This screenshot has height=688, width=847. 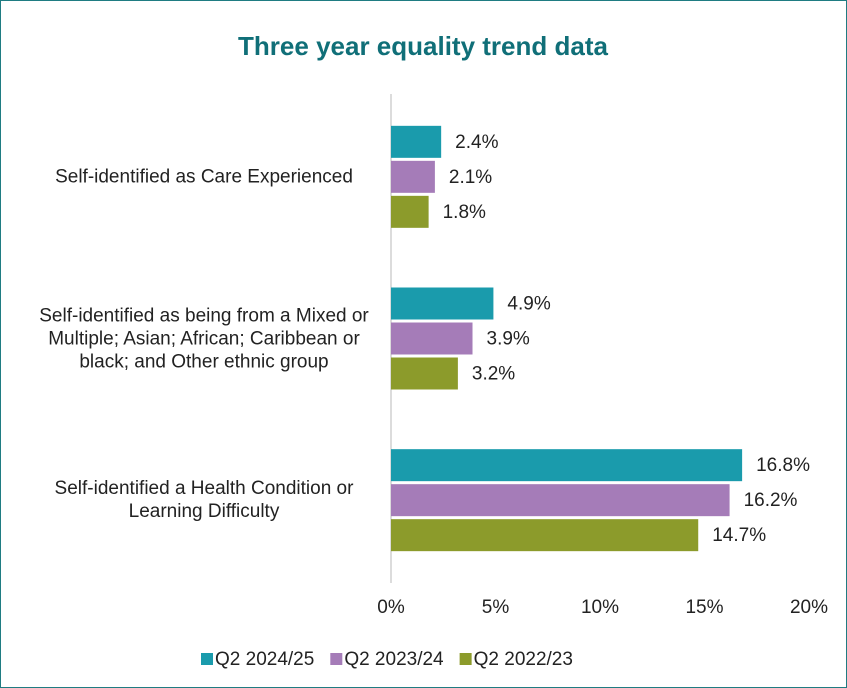 What do you see at coordinates (809, 607) in the screenshot?
I see `x-tick-label: 20%` at bounding box center [809, 607].